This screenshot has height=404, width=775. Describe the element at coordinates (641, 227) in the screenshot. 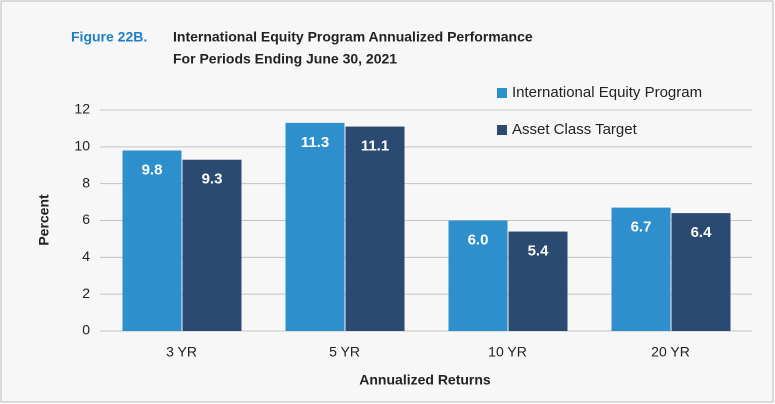

I see `data-label: 6.7` at that location.